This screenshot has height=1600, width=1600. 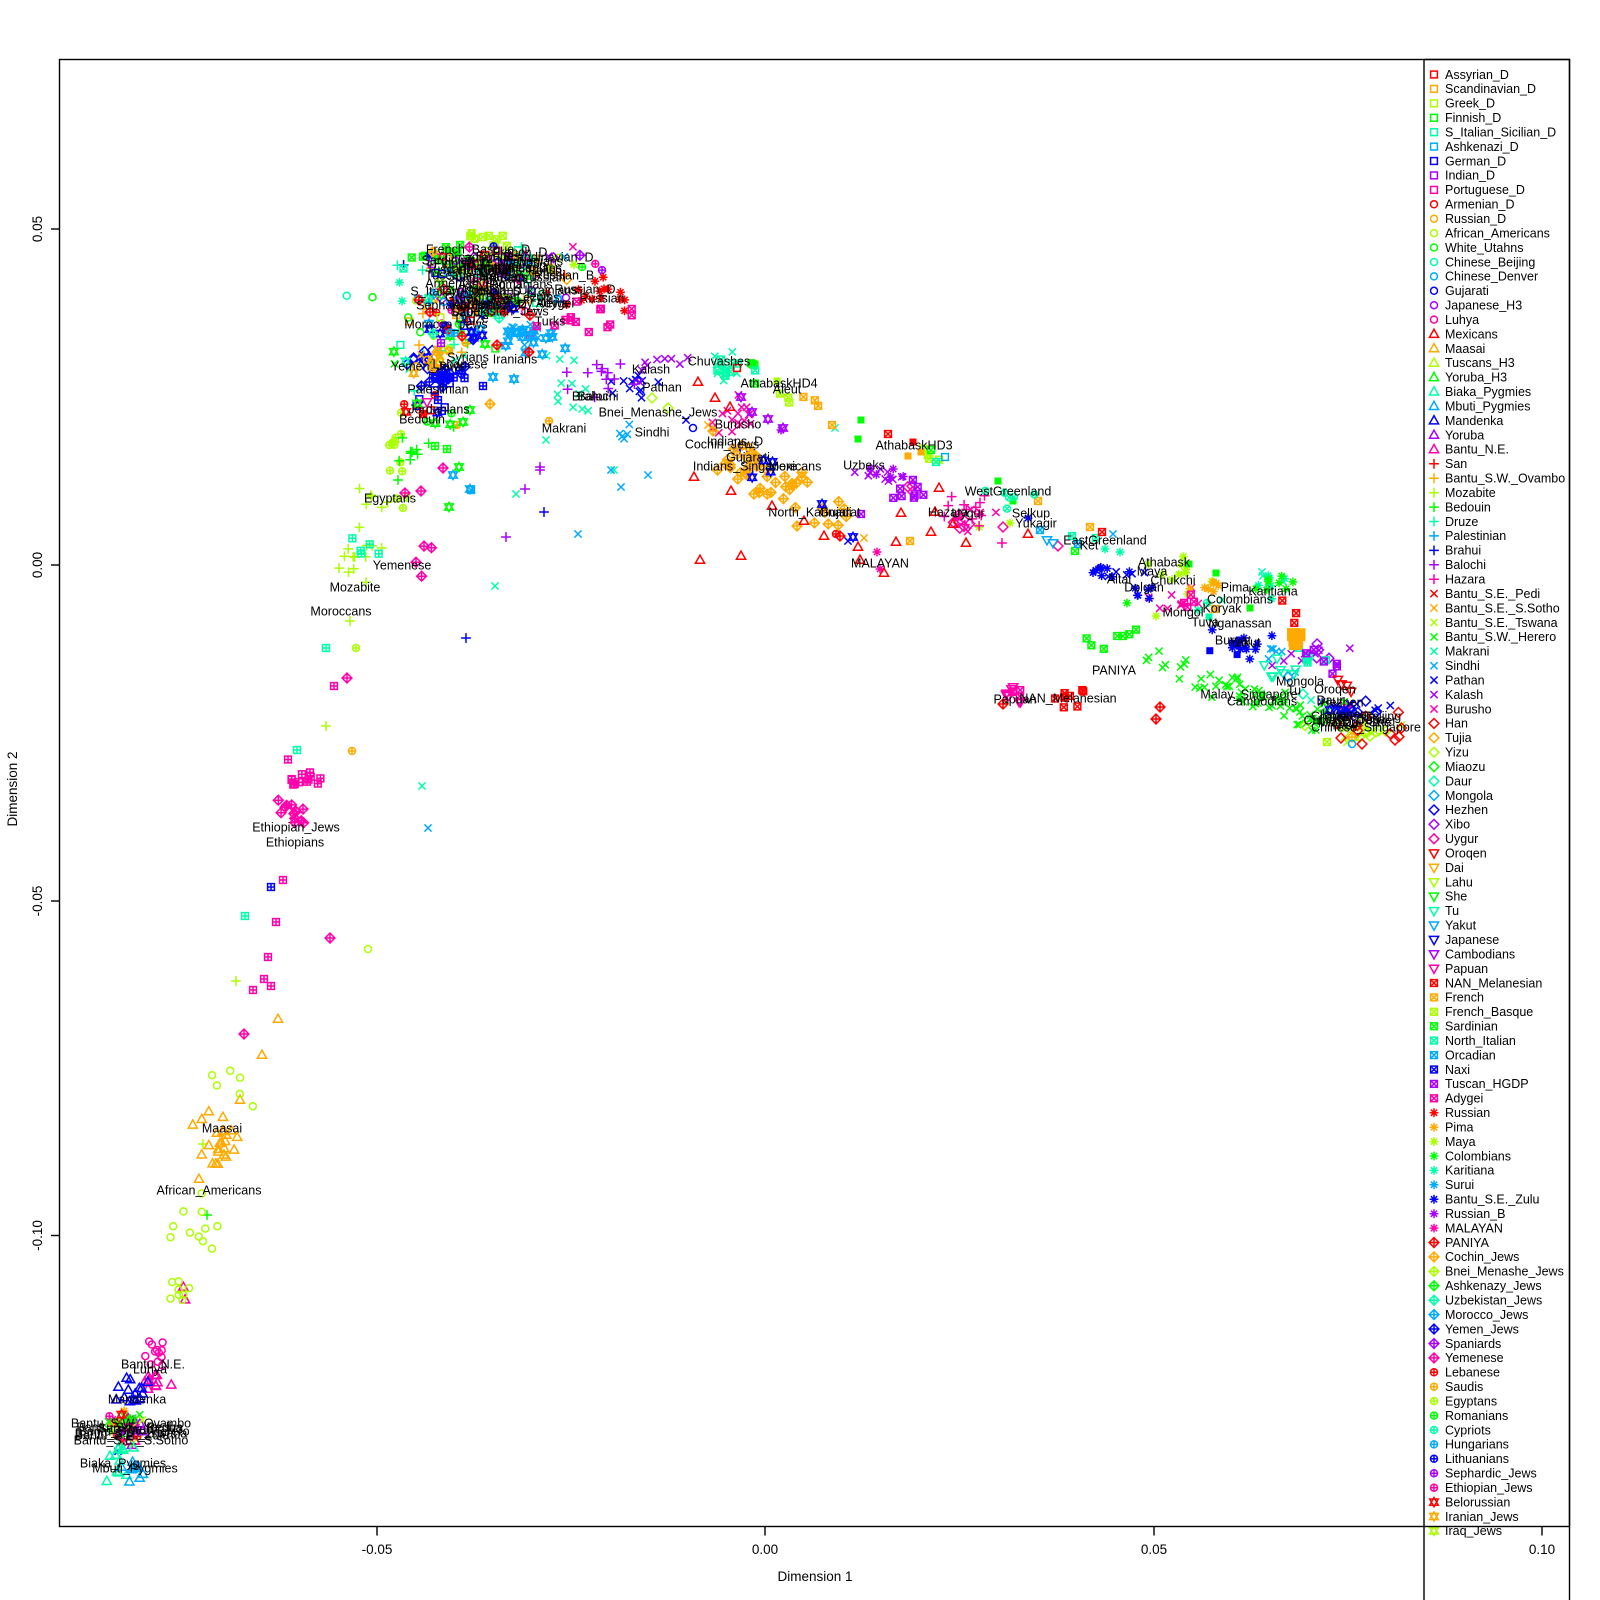 I want to click on svg-text: WestGreenland, so click(x=1008, y=492).